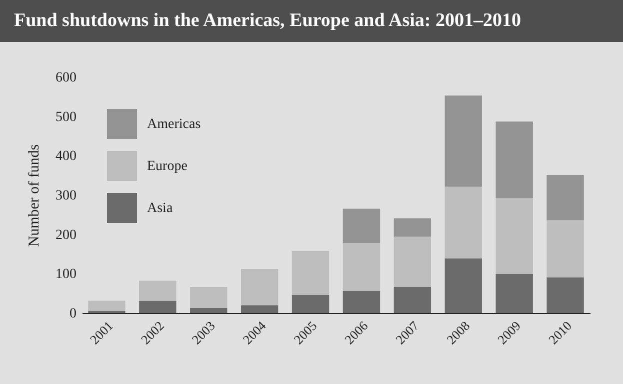 The height and width of the screenshot is (384, 623). What do you see at coordinates (167, 166) in the screenshot?
I see `legend-label: Europe` at bounding box center [167, 166].